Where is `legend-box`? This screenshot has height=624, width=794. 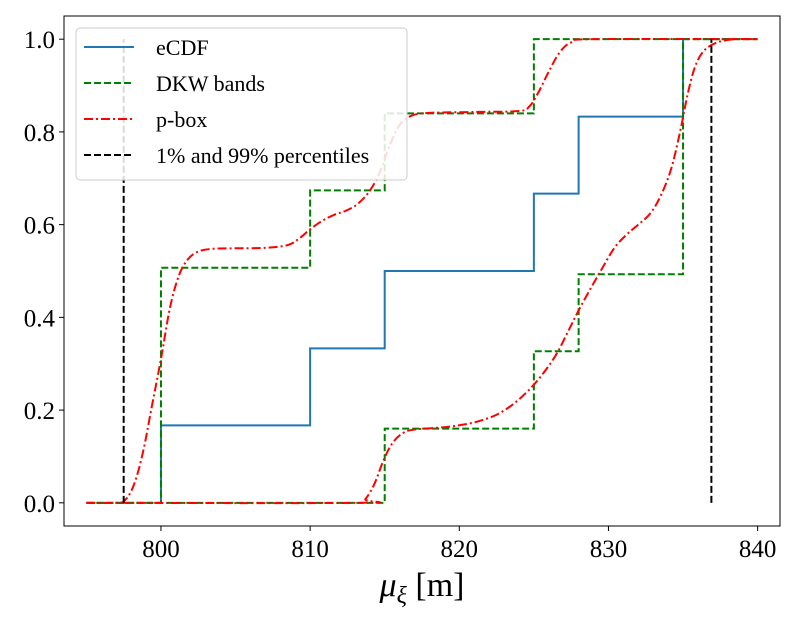 legend-box is located at coordinates (241, 104).